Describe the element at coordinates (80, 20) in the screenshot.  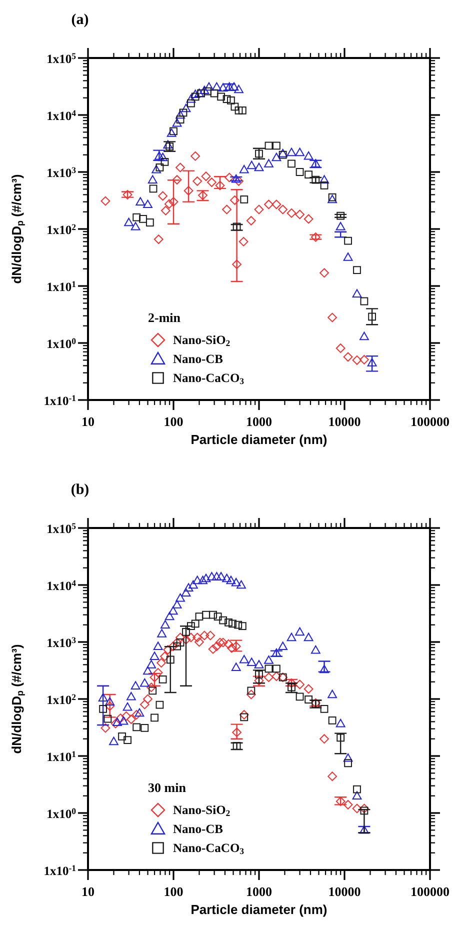
I see `chart-title: (a)` at that location.